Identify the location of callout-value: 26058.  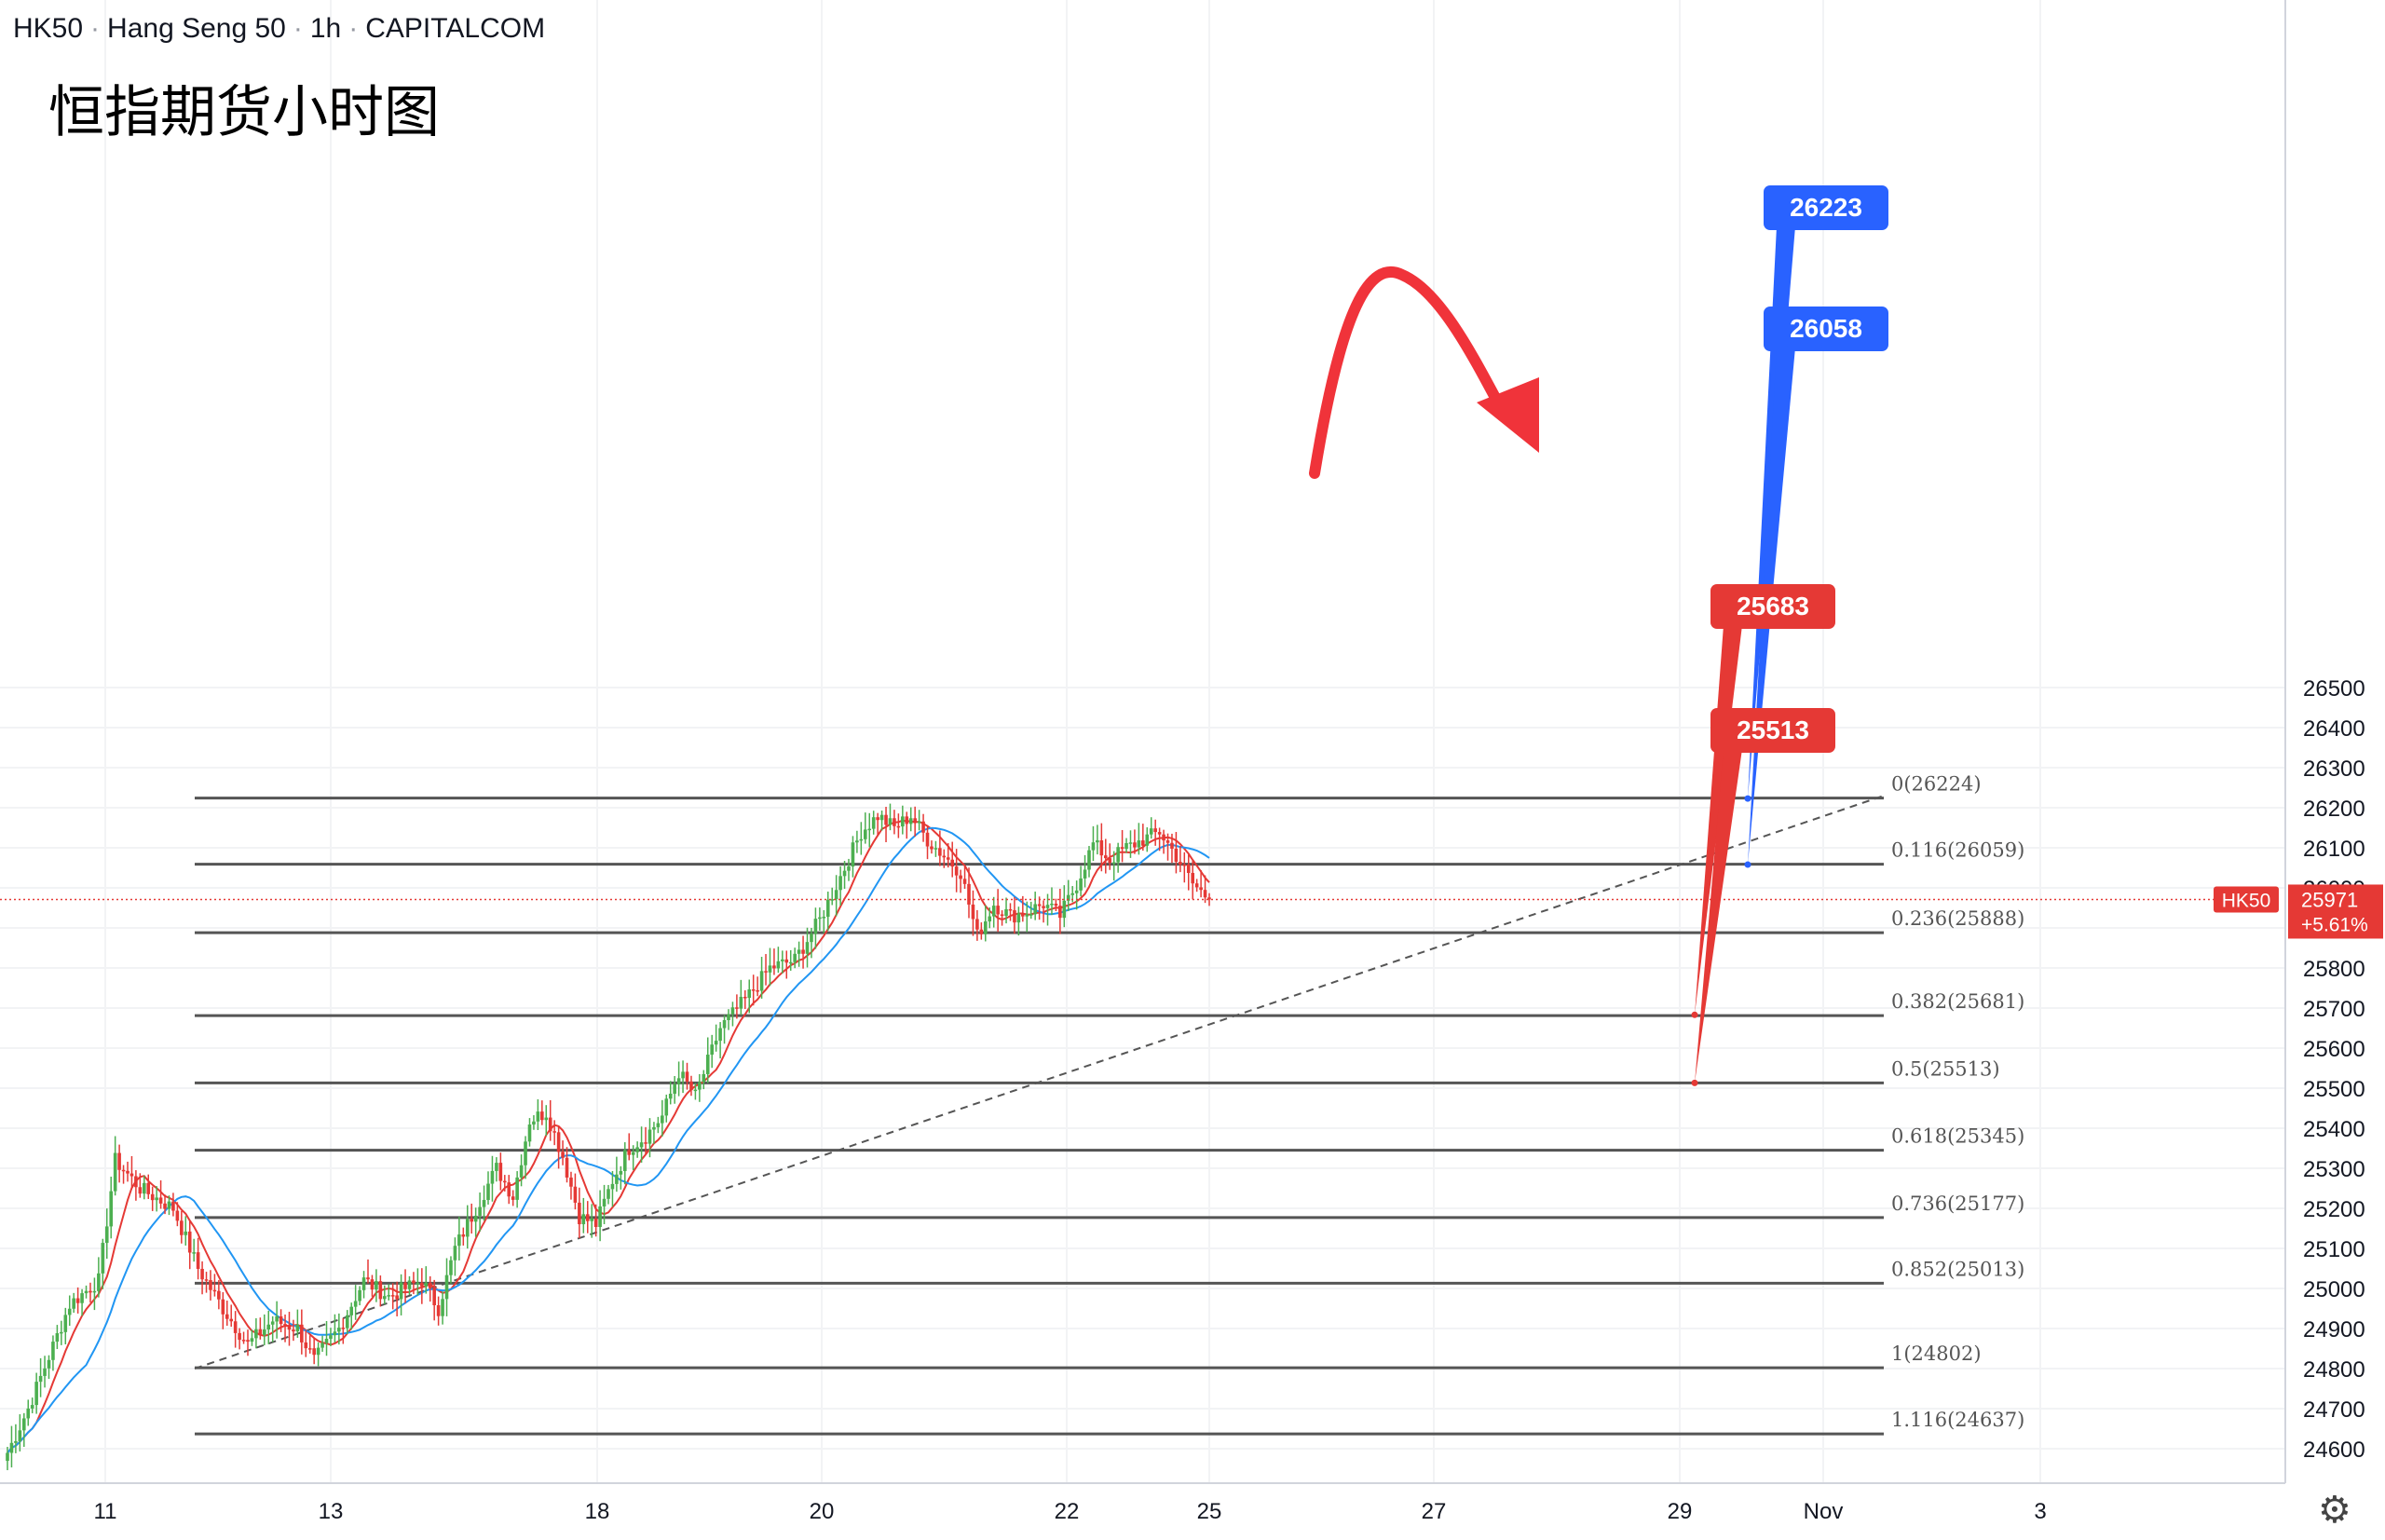
(1826, 328).